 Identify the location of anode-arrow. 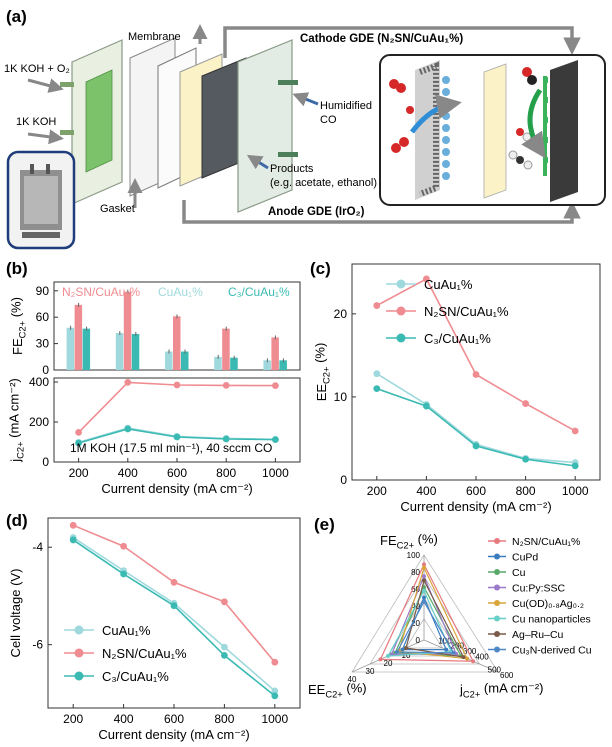
(381, 212).